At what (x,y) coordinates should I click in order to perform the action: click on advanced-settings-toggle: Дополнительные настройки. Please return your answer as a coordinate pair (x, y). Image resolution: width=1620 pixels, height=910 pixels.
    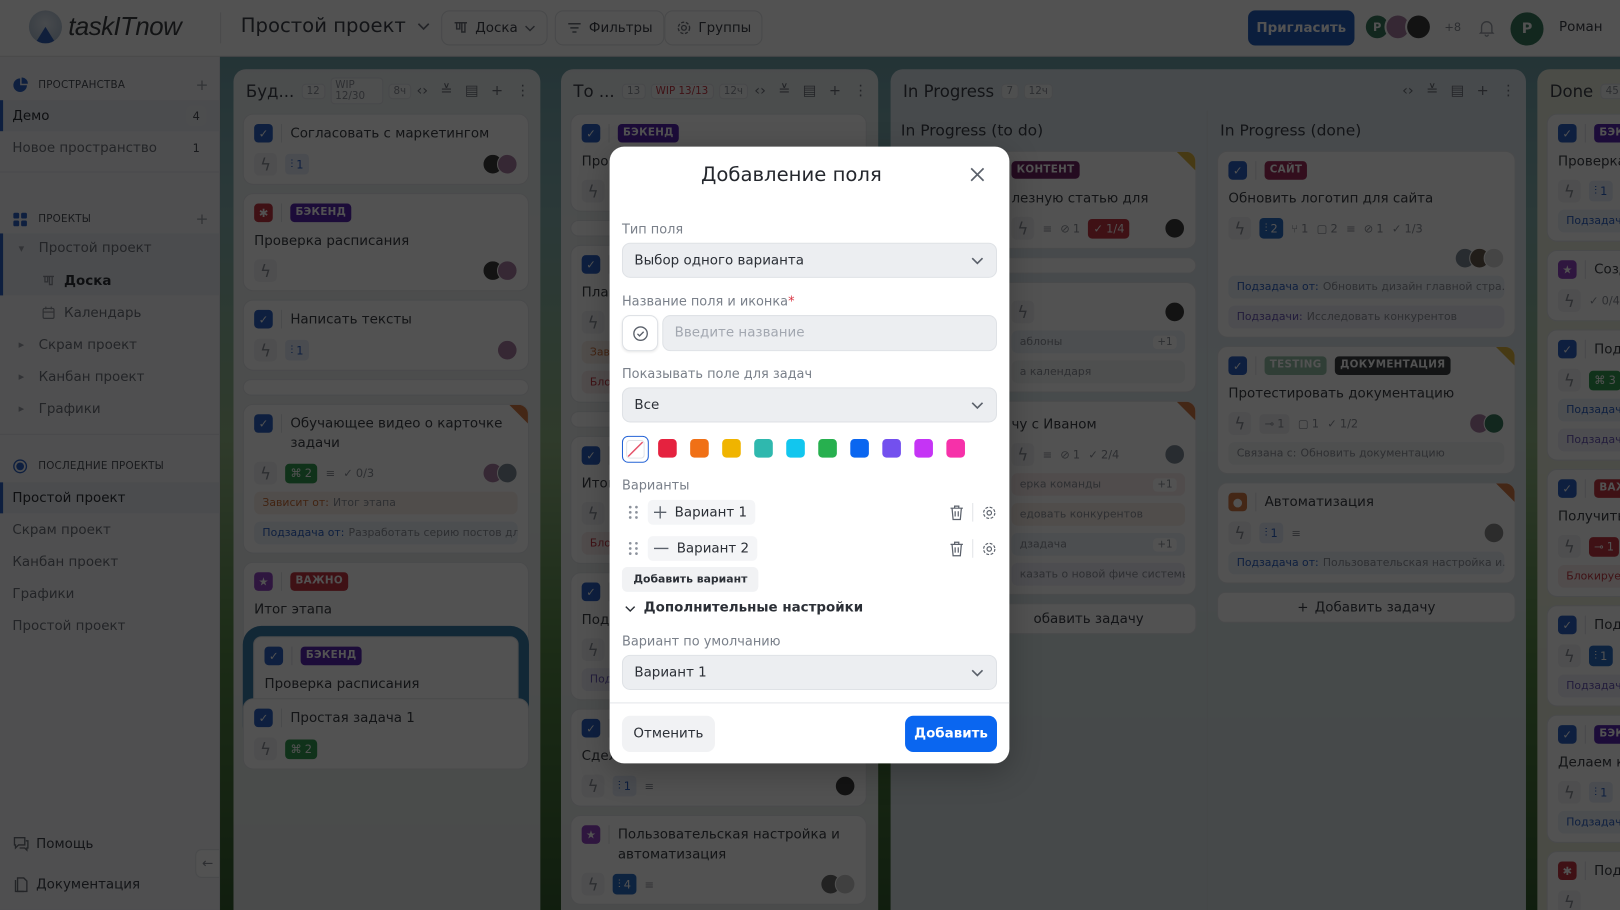
    Looking at the image, I should click on (743, 608).